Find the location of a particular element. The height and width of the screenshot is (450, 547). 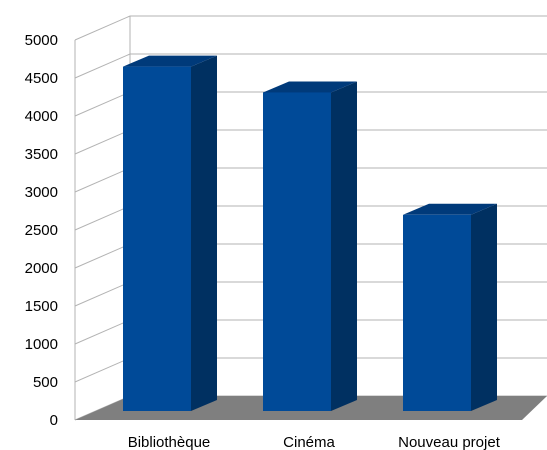

y-tick-label: 4500 is located at coordinates (41, 78).